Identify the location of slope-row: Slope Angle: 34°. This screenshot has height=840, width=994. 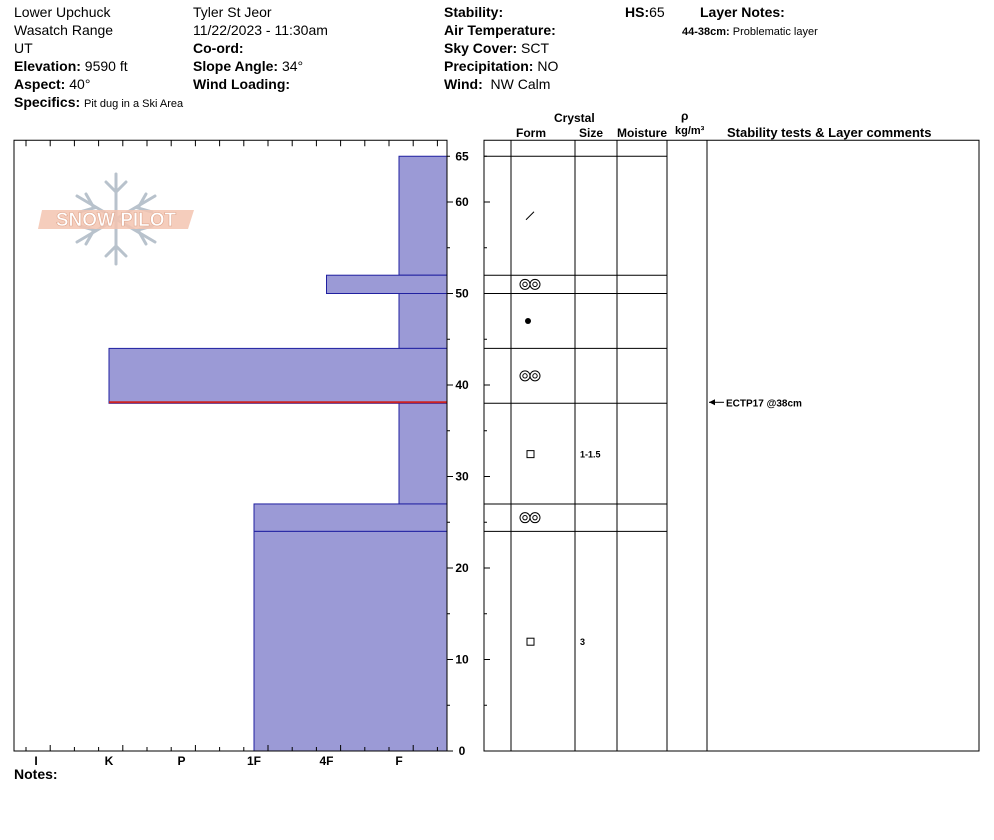
(248, 66).